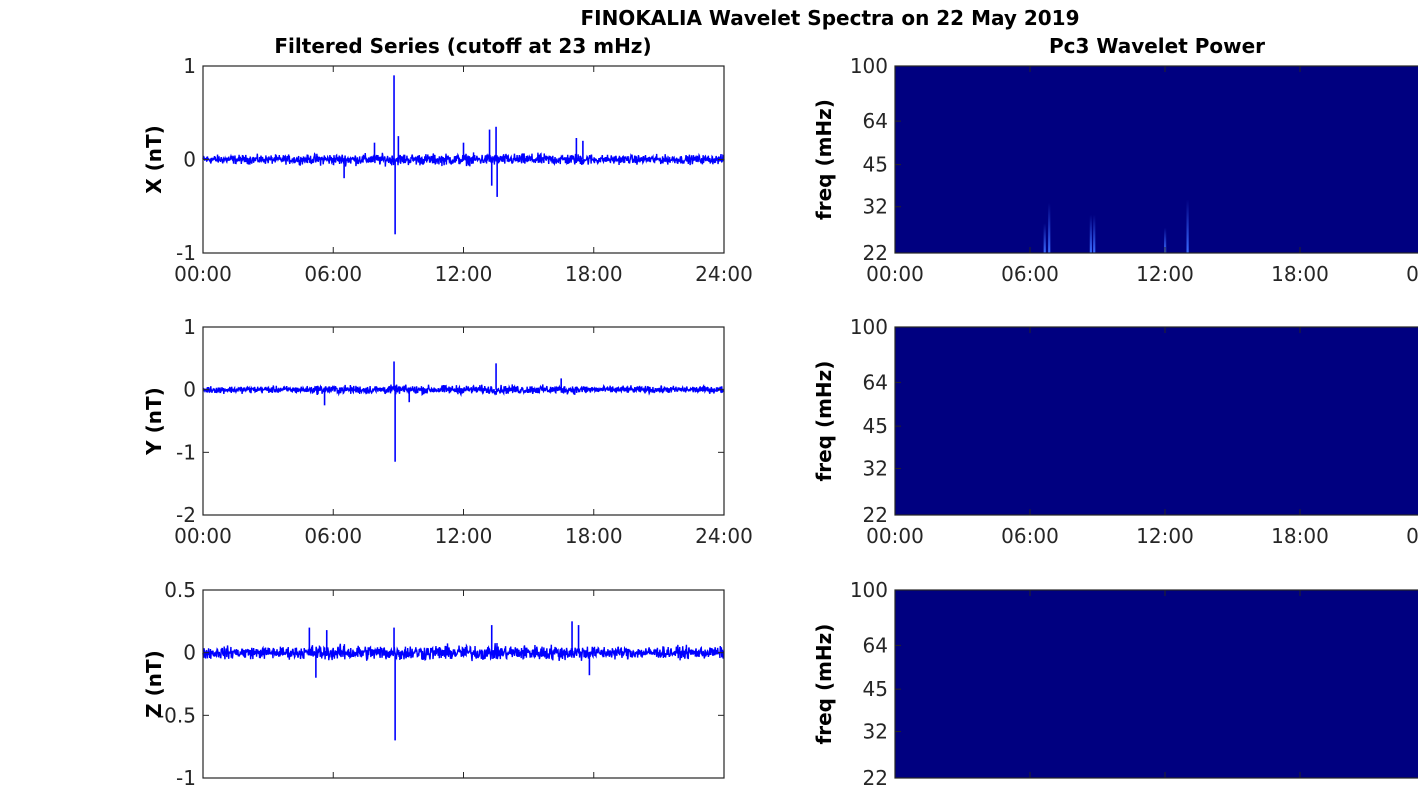  I want to click on right-column-title: Pc3 Wavelet Power, so click(1157, 46).